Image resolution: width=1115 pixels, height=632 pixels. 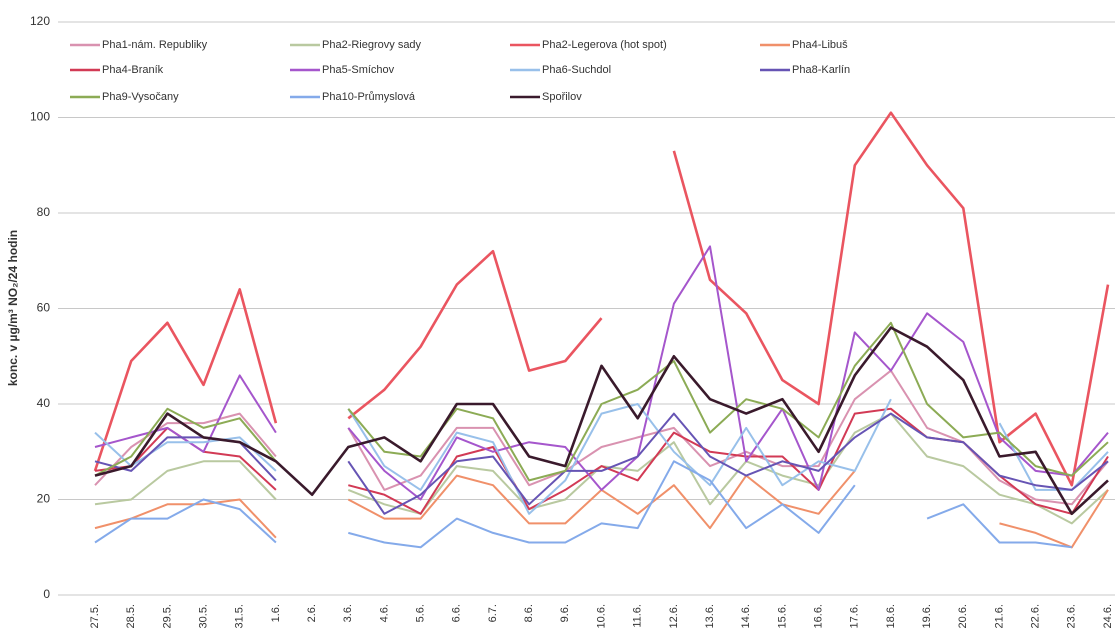 What do you see at coordinates (133, 70) in the screenshot?
I see `legend-label: Pha4-Braník` at bounding box center [133, 70].